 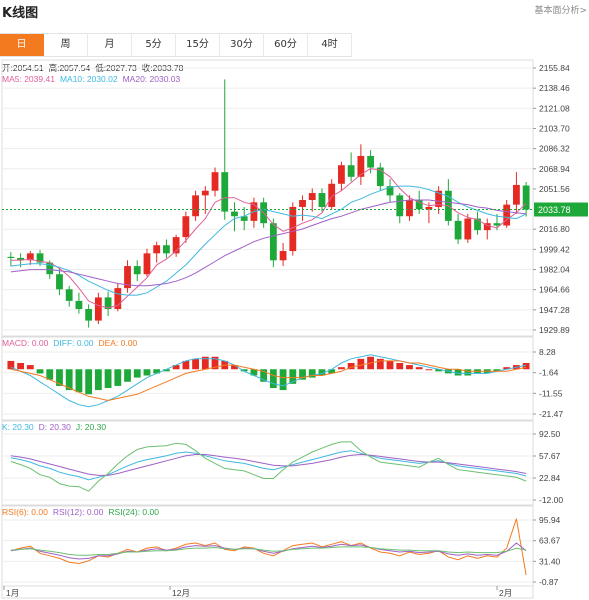 I want to click on macd-tick-label-1: -1.64, so click(x=549, y=373).